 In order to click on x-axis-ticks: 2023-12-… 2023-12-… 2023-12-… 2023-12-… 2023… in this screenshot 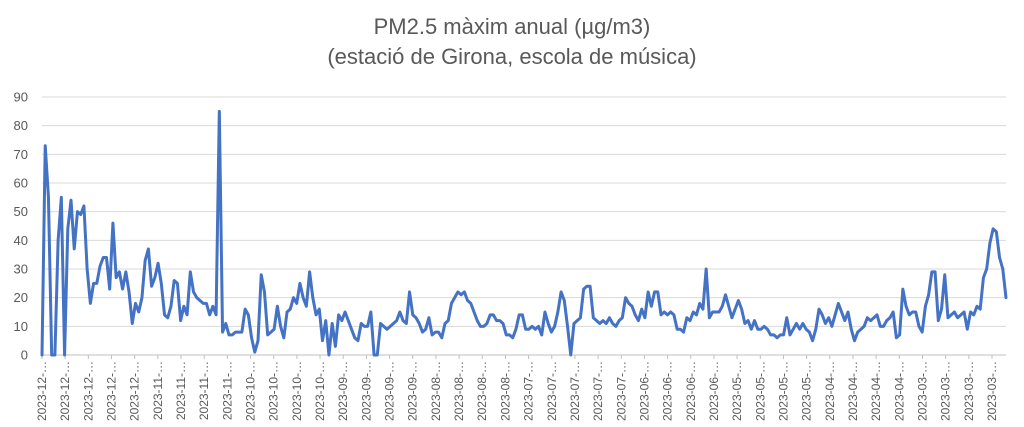, I will do `click(517, 388)`.